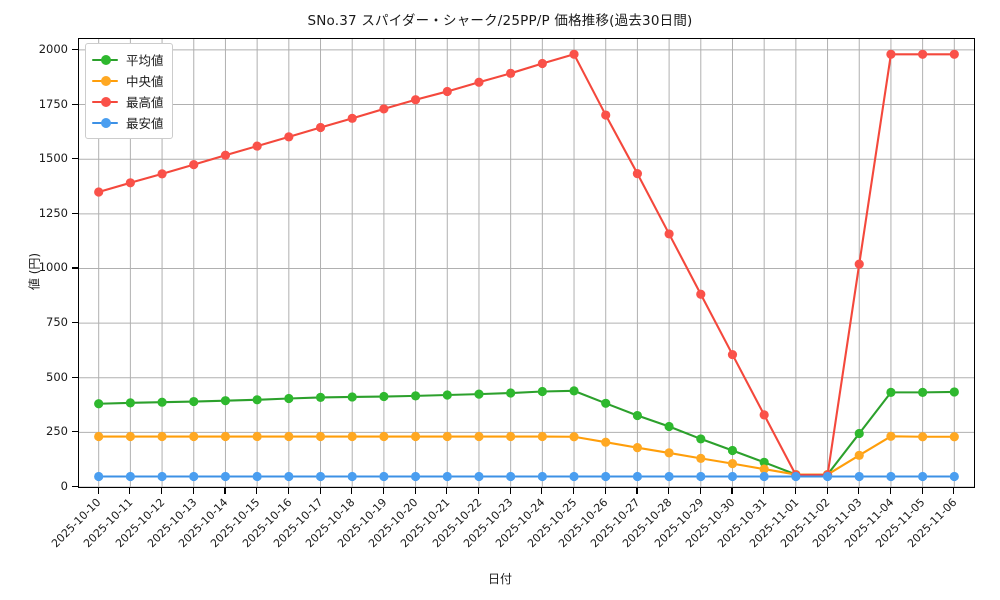 Image resolution: width=1000 pixels, height=600 pixels. I want to click on y-axis-tick-label: 2000, so click(53, 48).